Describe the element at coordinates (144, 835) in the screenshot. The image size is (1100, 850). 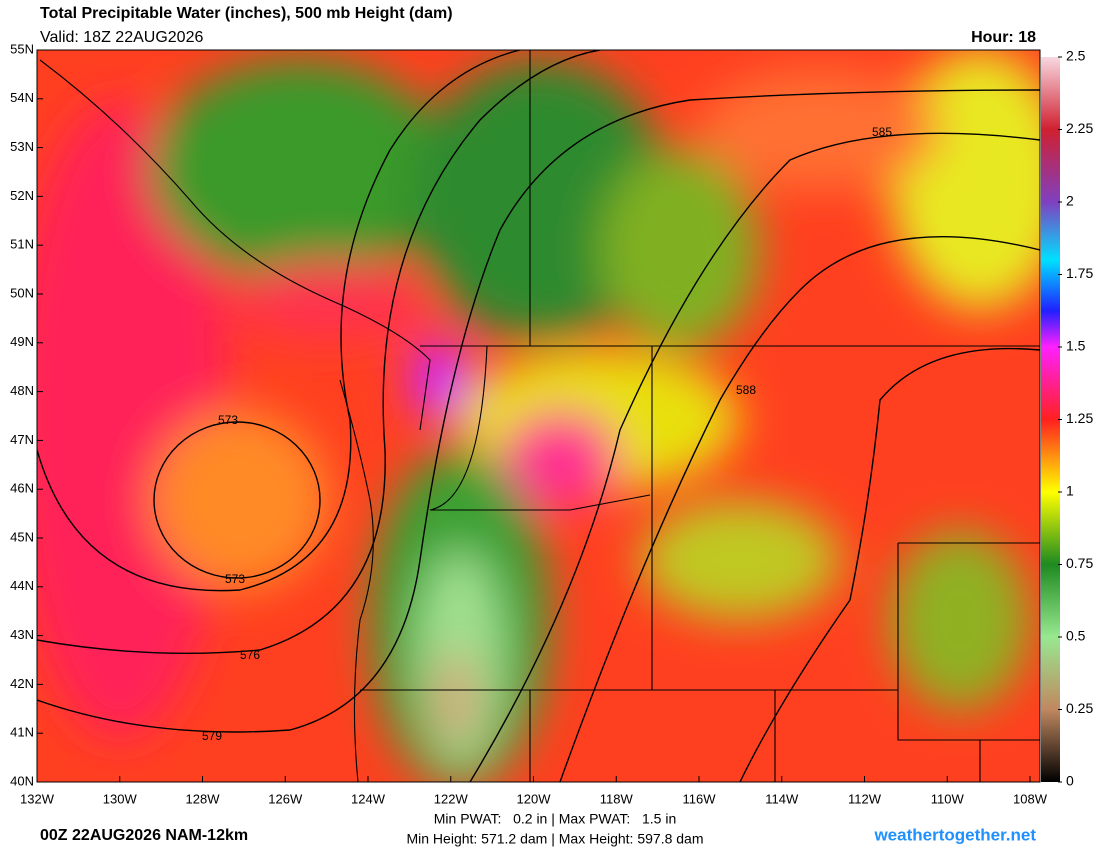
I see `model-run: 00Z 22AUG2026 NAM-12km` at that location.